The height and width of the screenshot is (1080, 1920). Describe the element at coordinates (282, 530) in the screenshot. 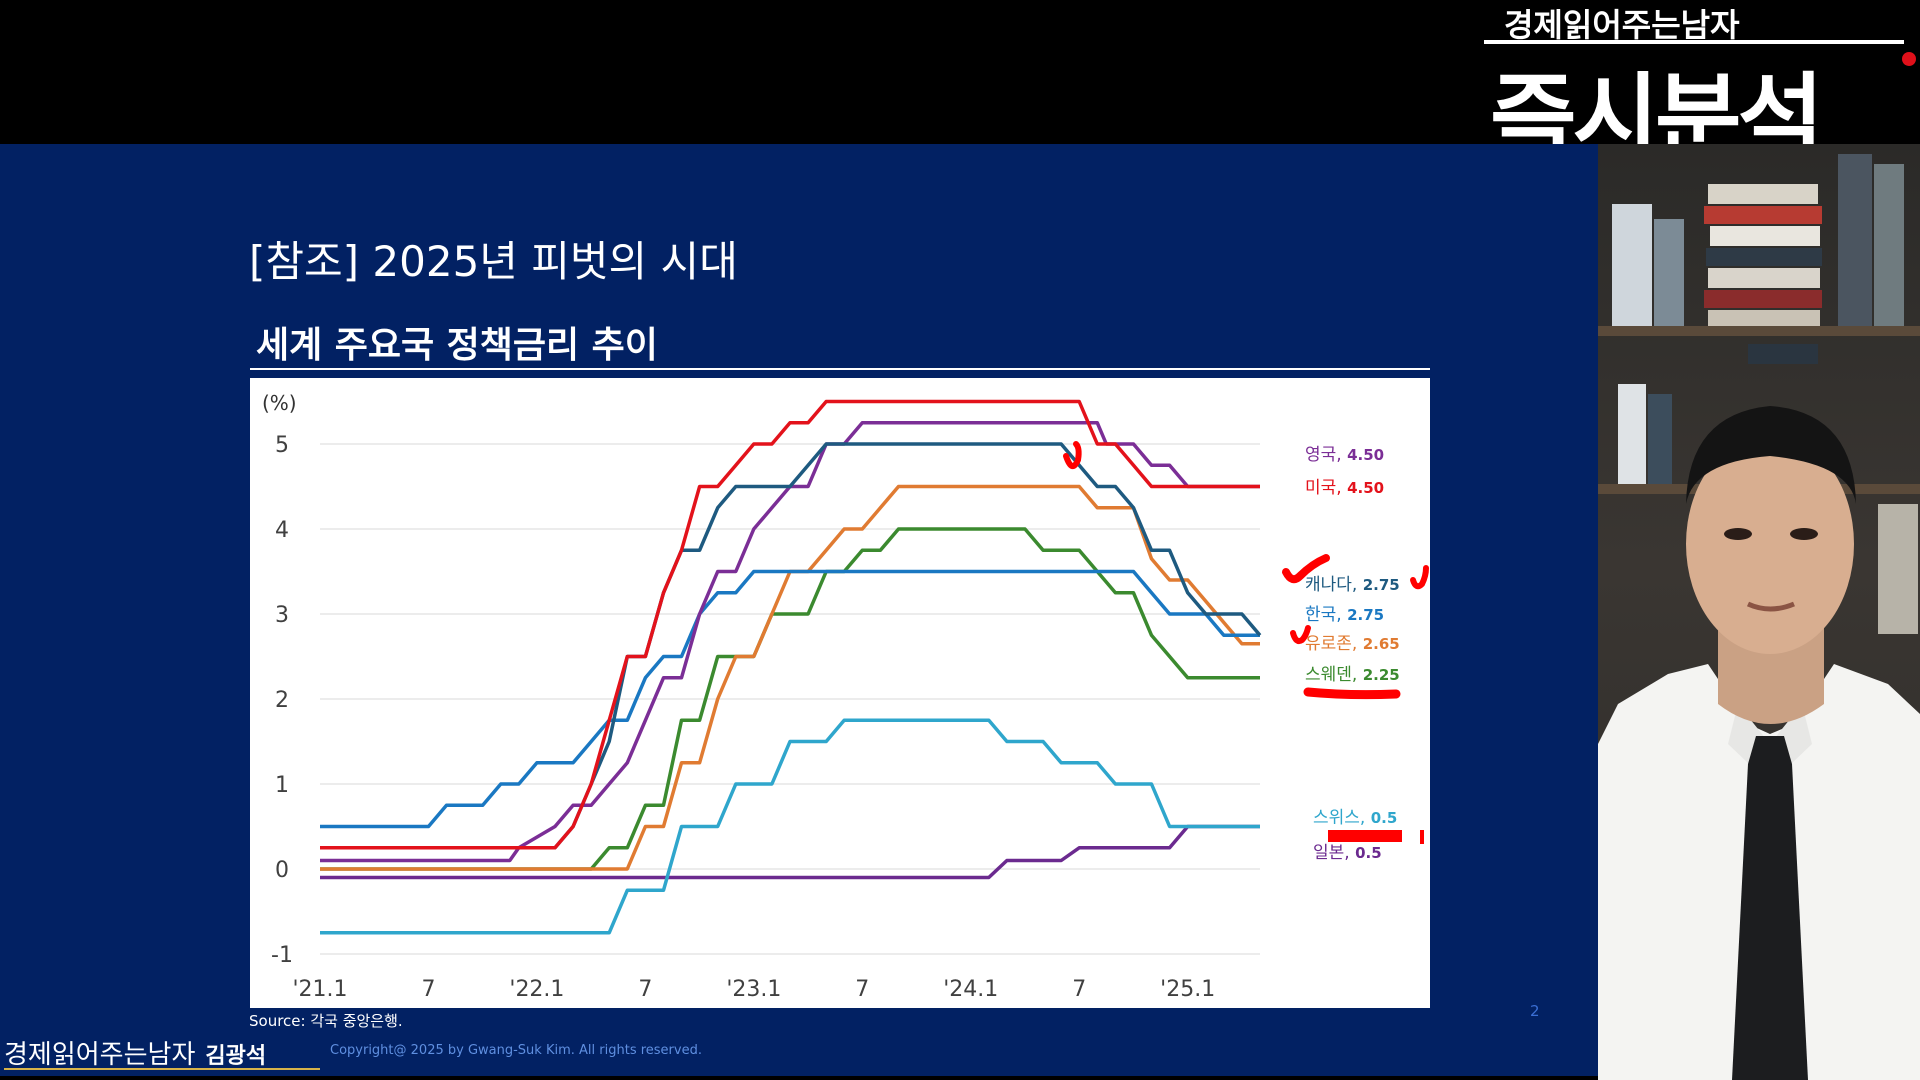

I see `y-tick-label: 4` at that location.